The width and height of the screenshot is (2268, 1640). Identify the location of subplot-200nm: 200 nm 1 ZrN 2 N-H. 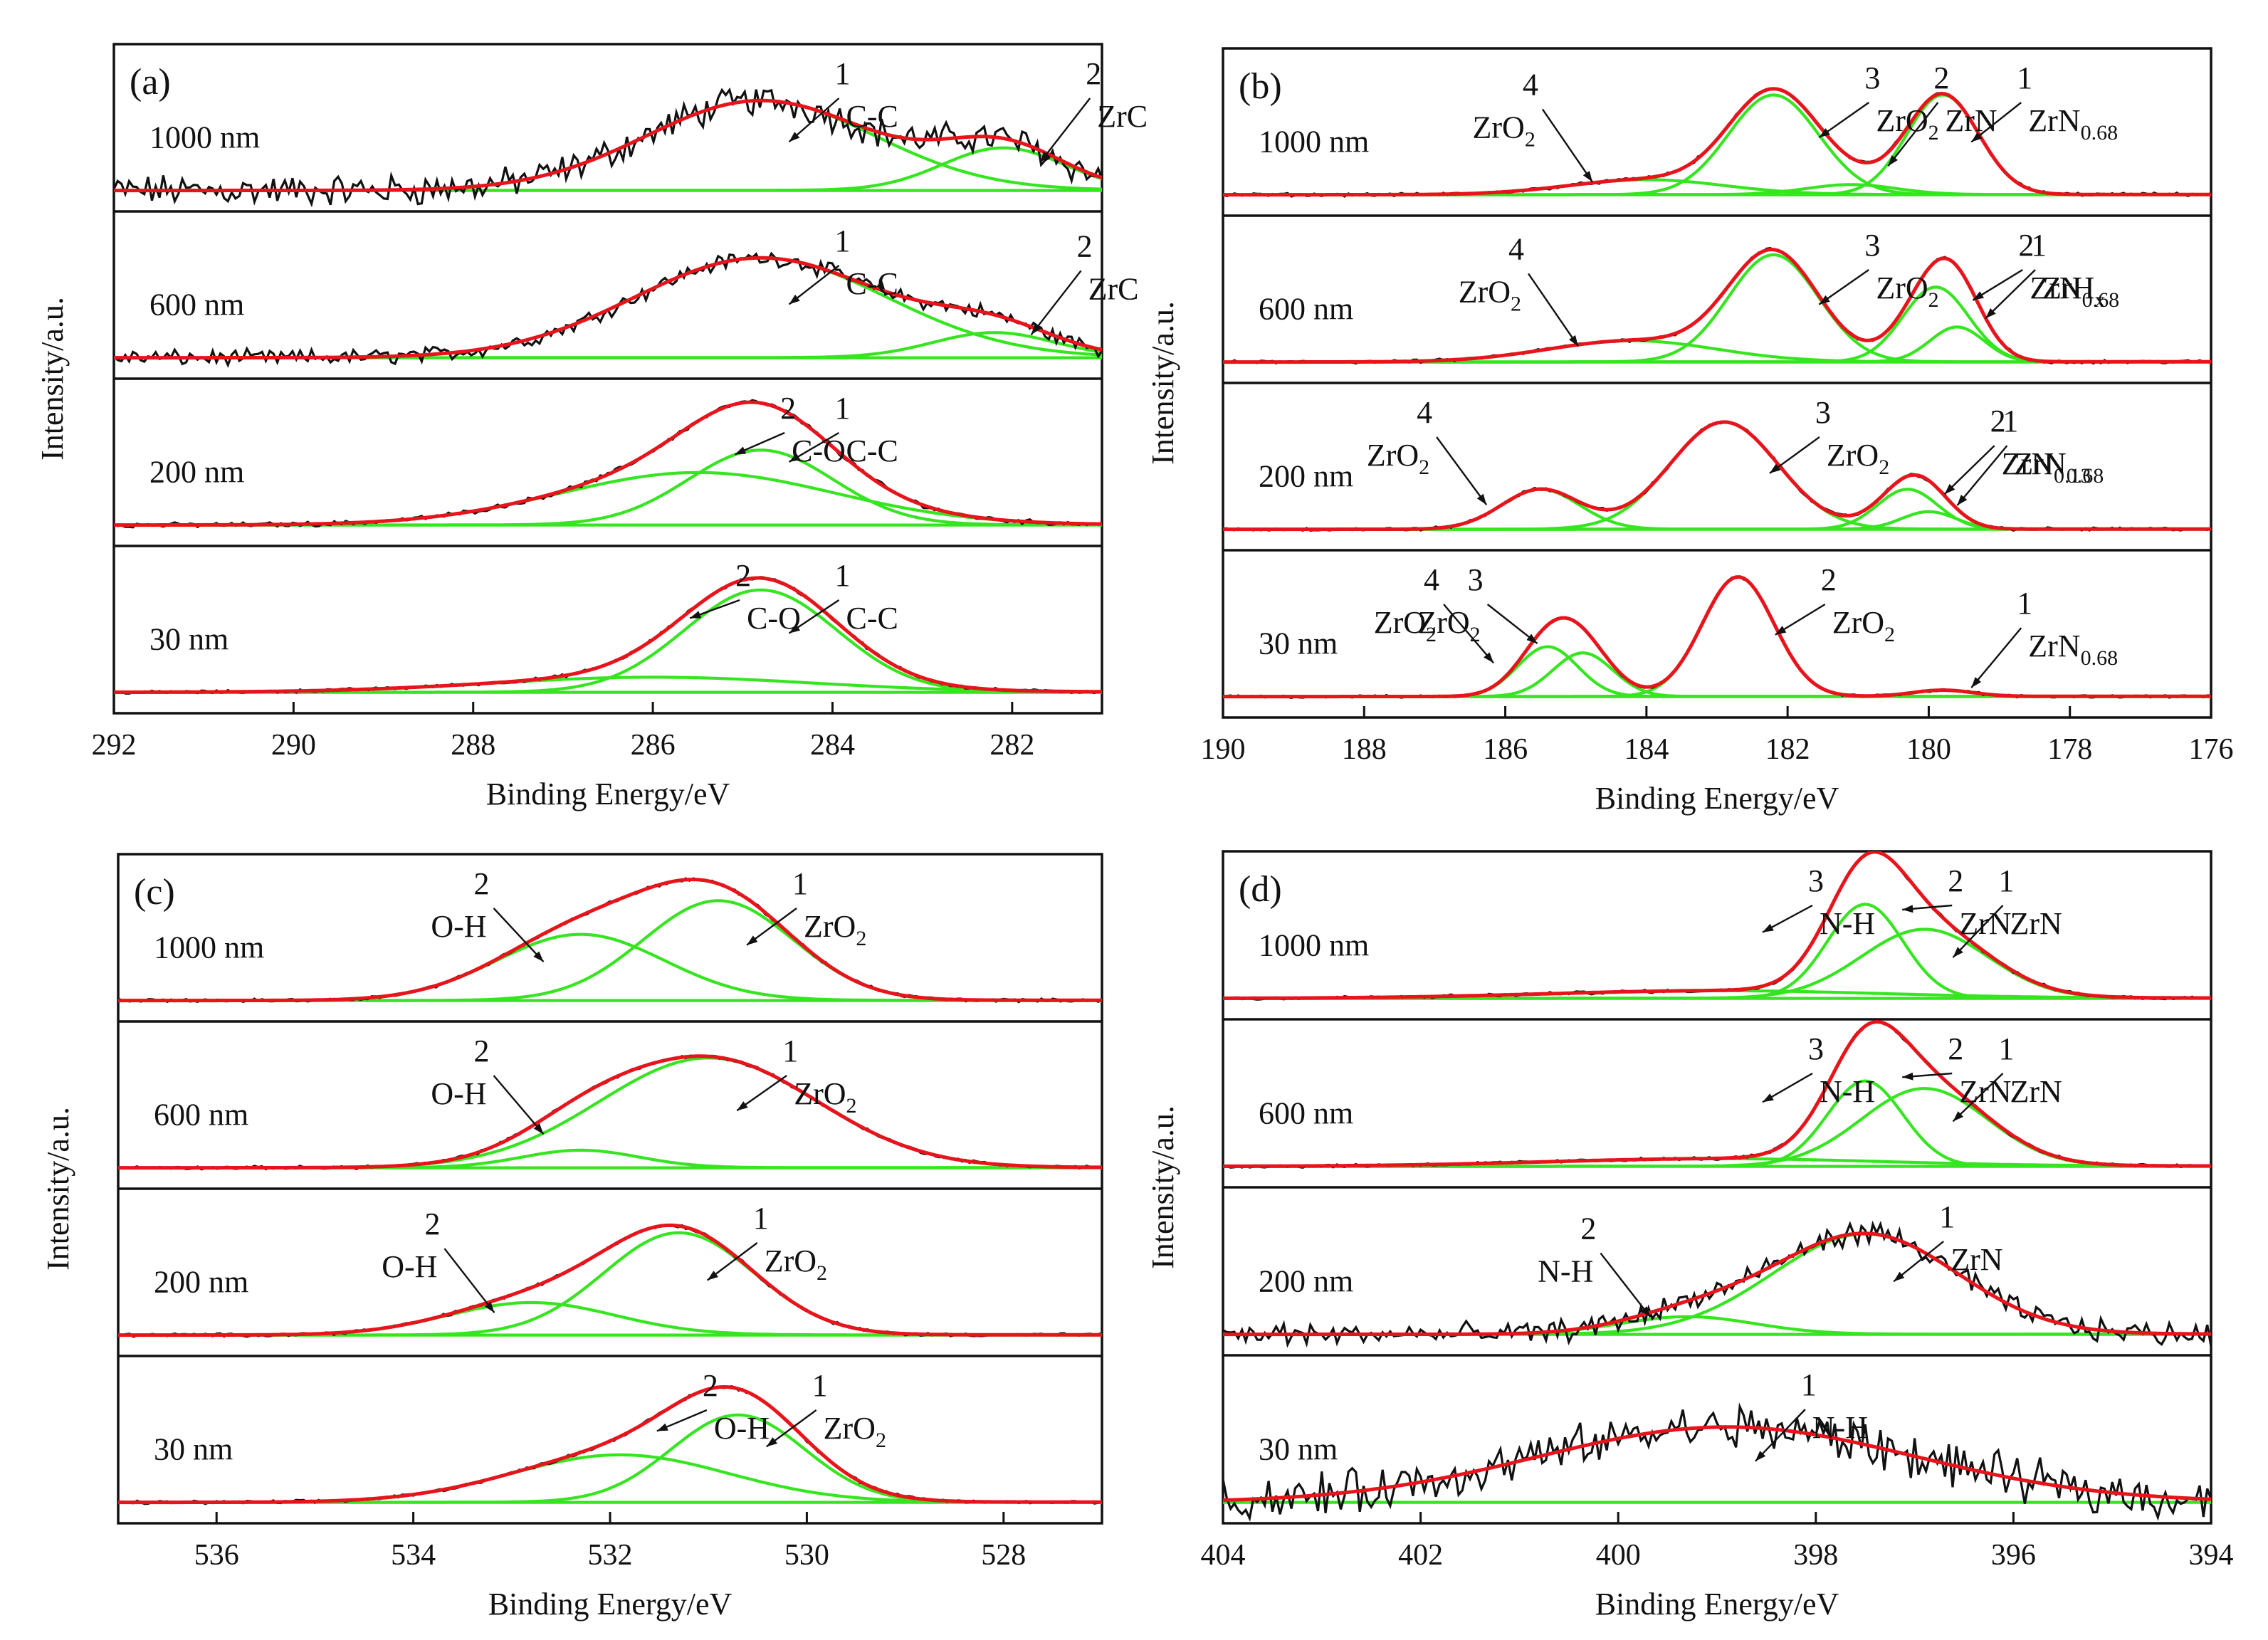
(1717, 1267).